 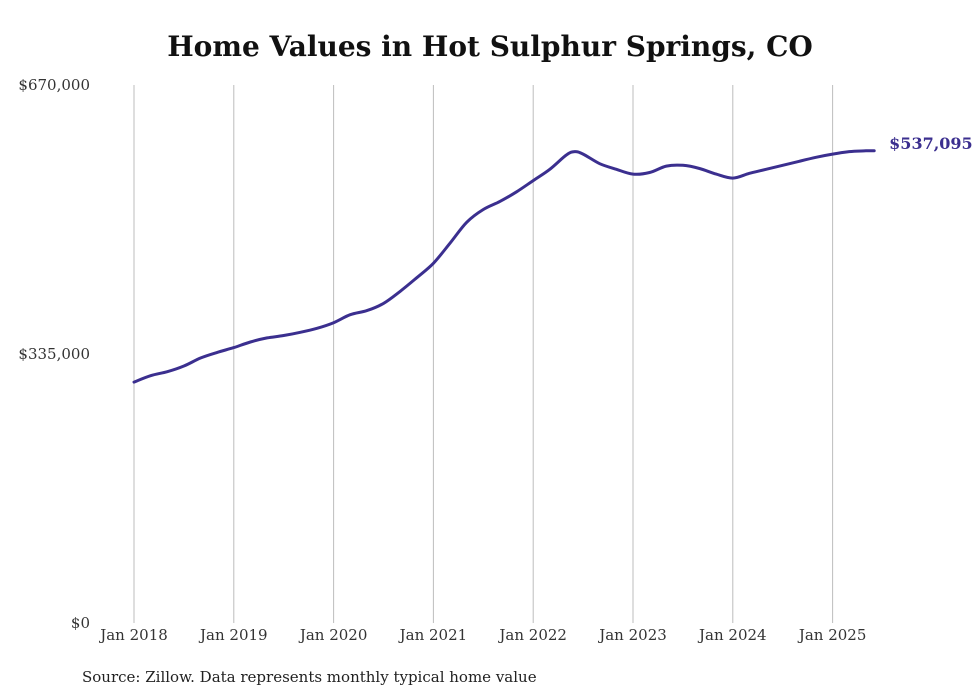 What do you see at coordinates (931, 143) in the screenshot?
I see `end-value-label: $537,095` at bounding box center [931, 143].